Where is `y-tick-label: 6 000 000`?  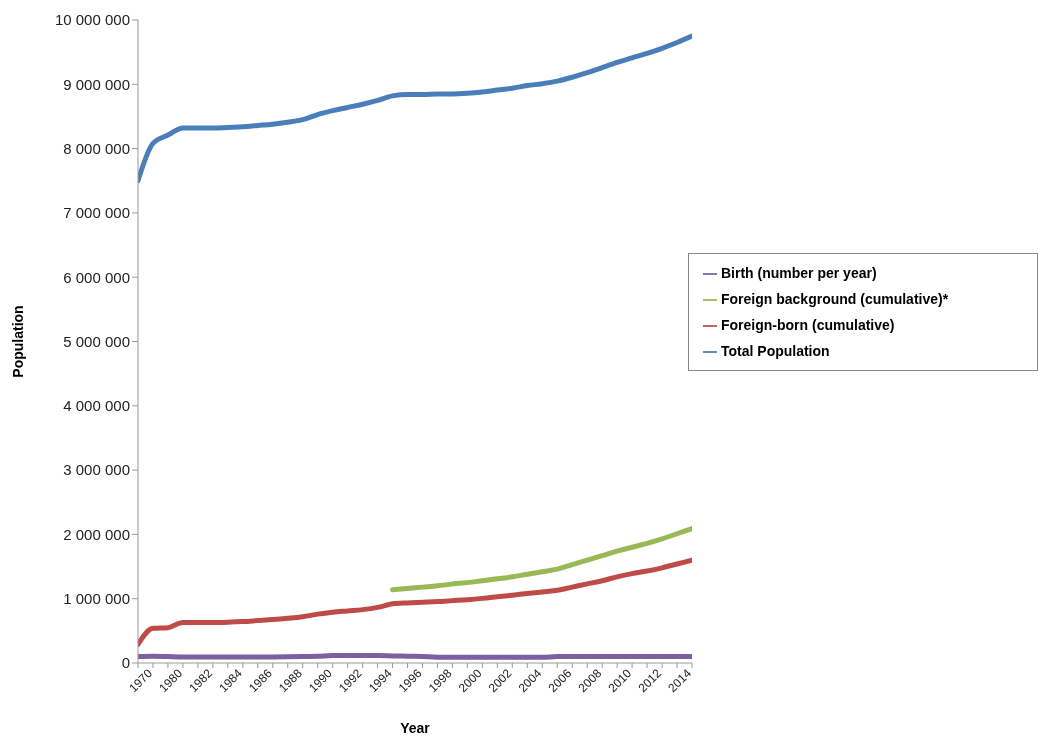
y-tick-label: 6 000 000 is located at coordinates (96, 277).